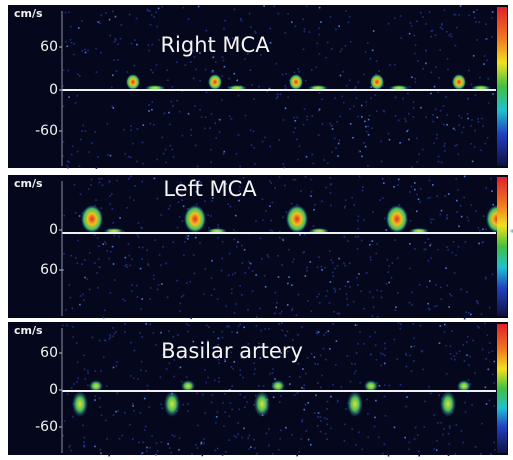 The image size is (513, 460). What do you see at coordinates (46, 427) in the screenshot?
I see `tick-label: -60` at bounding box center [46, 427].